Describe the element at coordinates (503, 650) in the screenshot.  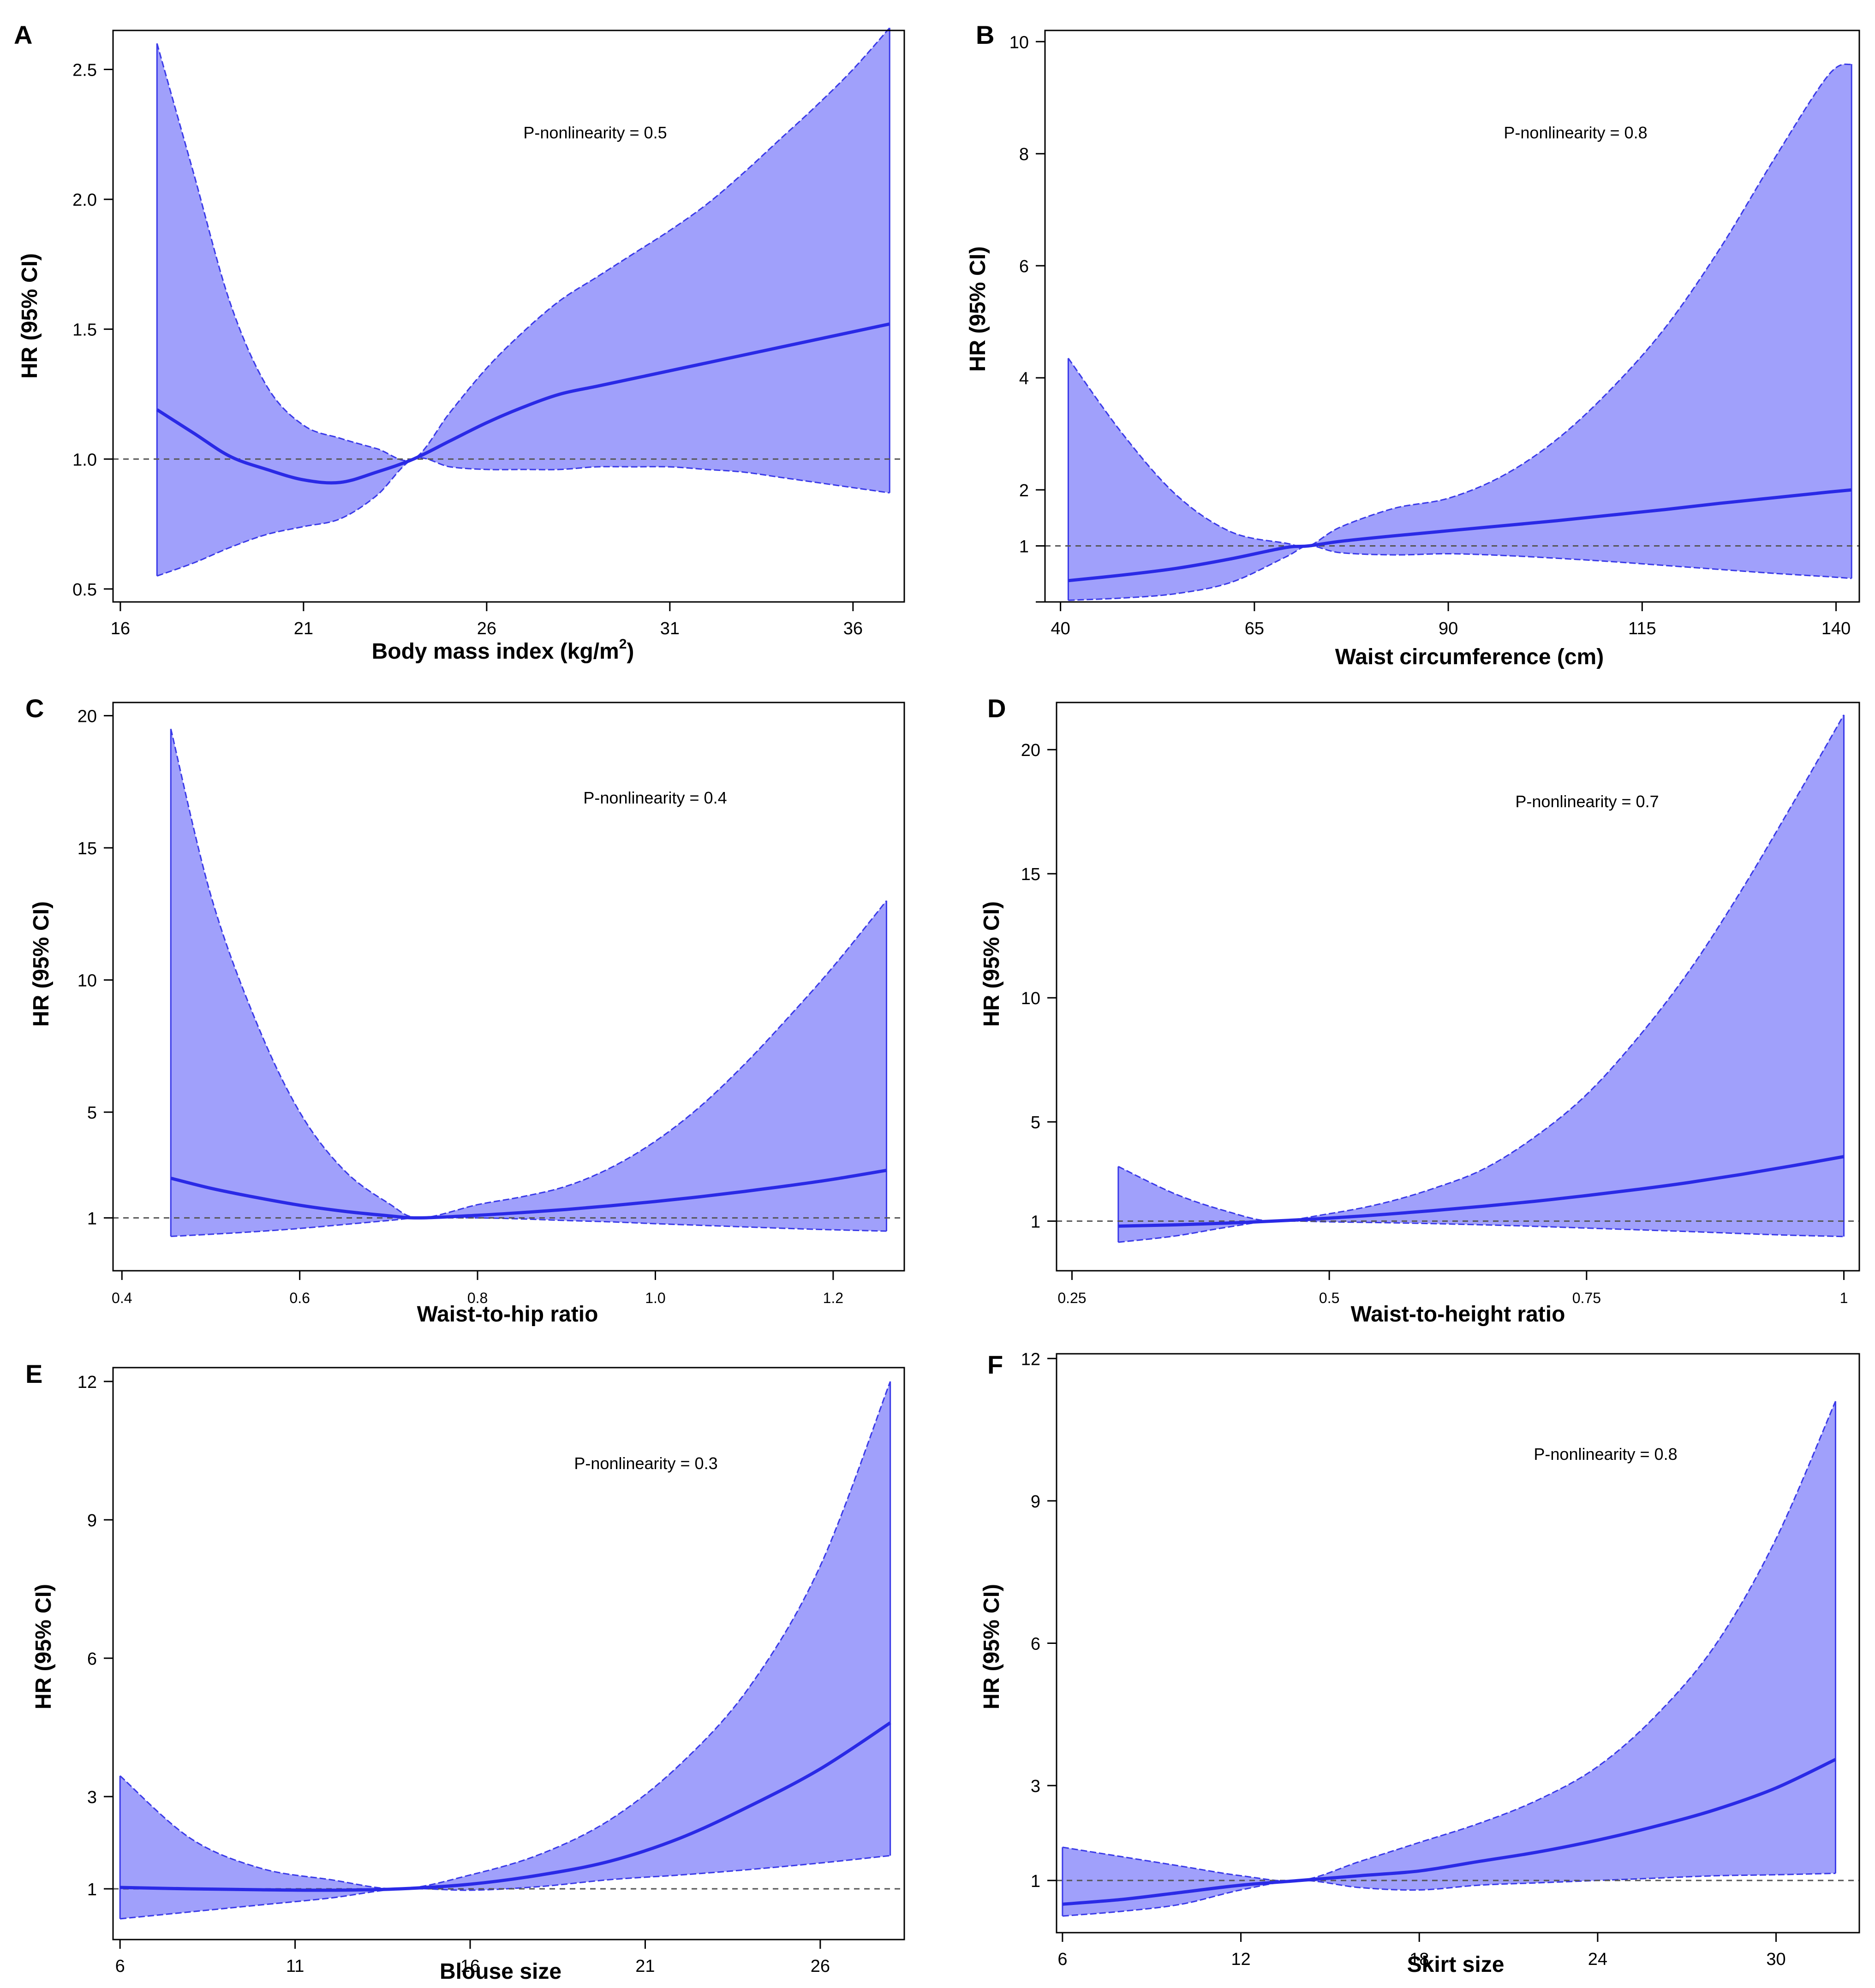
I see `x-axis-title: Body mass index (kg/m2)` at that location.